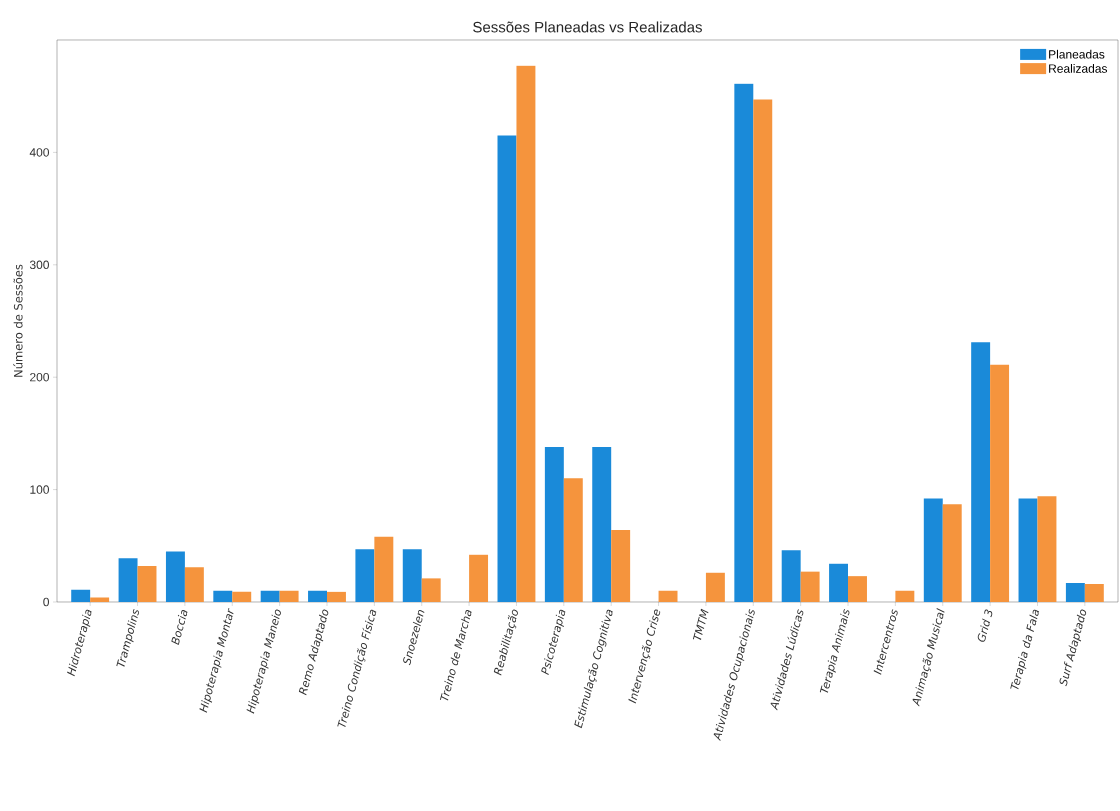  What do you see at coordinates (587, 27) in the screenshot?
I see `chart-title: Sessões Planeadas vs Realizadas` at bounding box center [587, 27].